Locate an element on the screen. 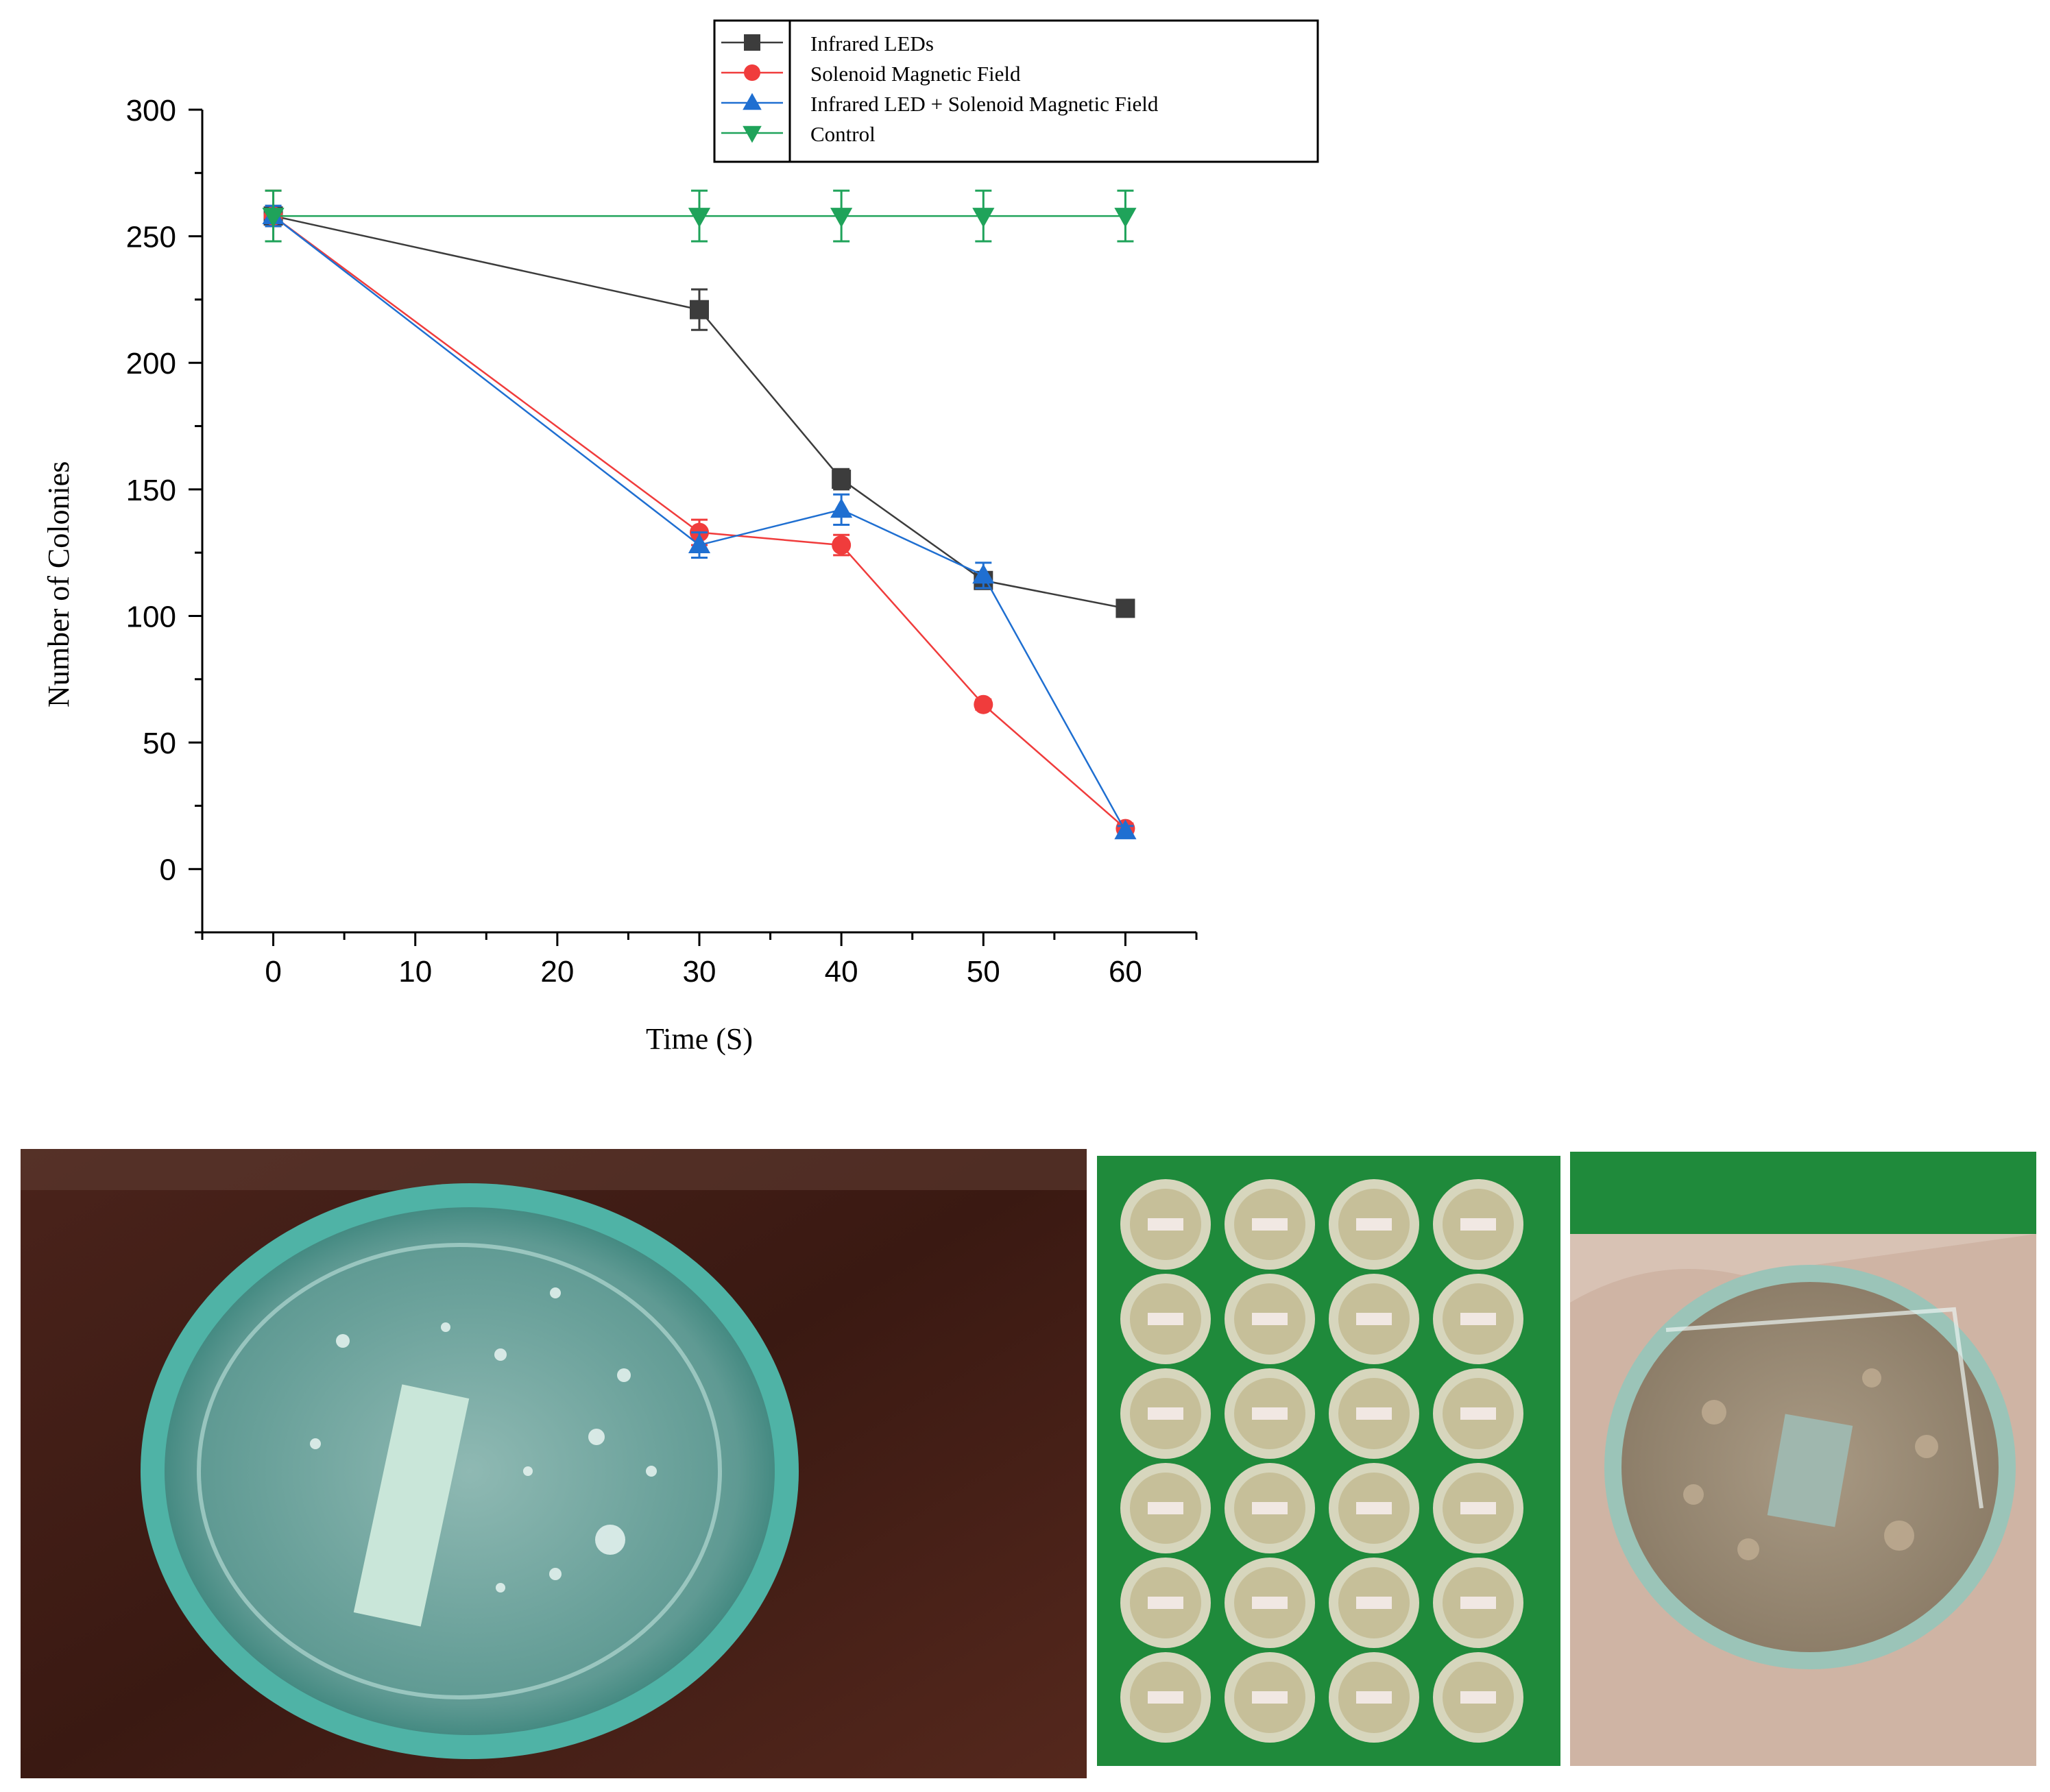  x-tick-label: 0 is located at coordinates (273, 972).